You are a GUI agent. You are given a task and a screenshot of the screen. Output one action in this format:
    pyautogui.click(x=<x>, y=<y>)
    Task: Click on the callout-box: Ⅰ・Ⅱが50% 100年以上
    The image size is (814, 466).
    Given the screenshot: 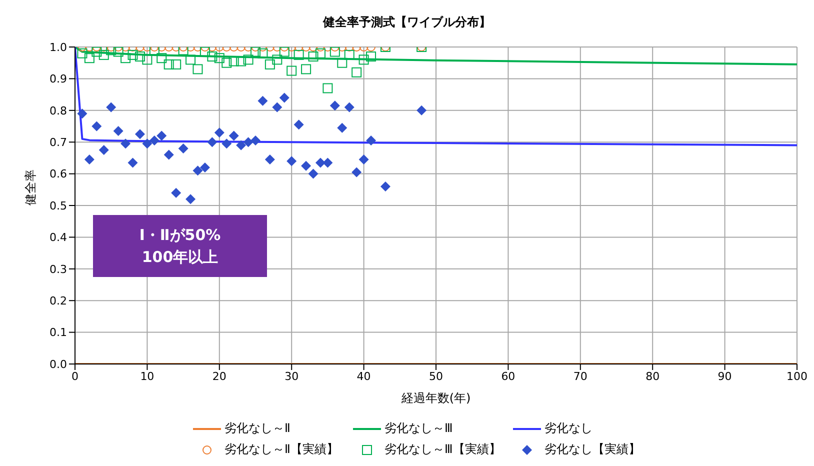 What is the action you would take?
    pyautogui.click(x=180, y=246)
    